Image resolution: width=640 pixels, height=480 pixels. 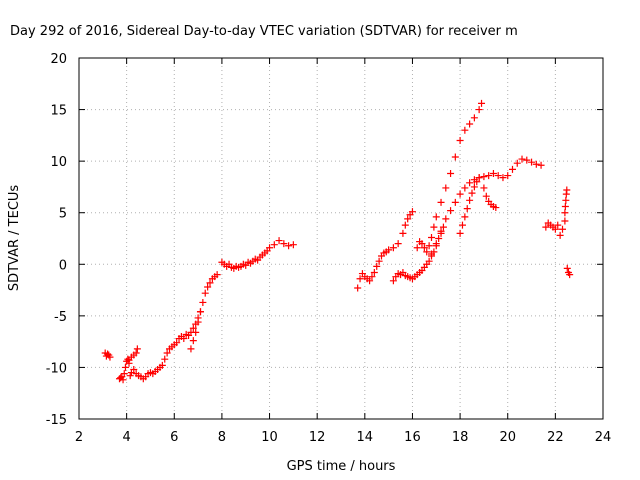 I want to click on series-s17, so click(x=566, y=201).